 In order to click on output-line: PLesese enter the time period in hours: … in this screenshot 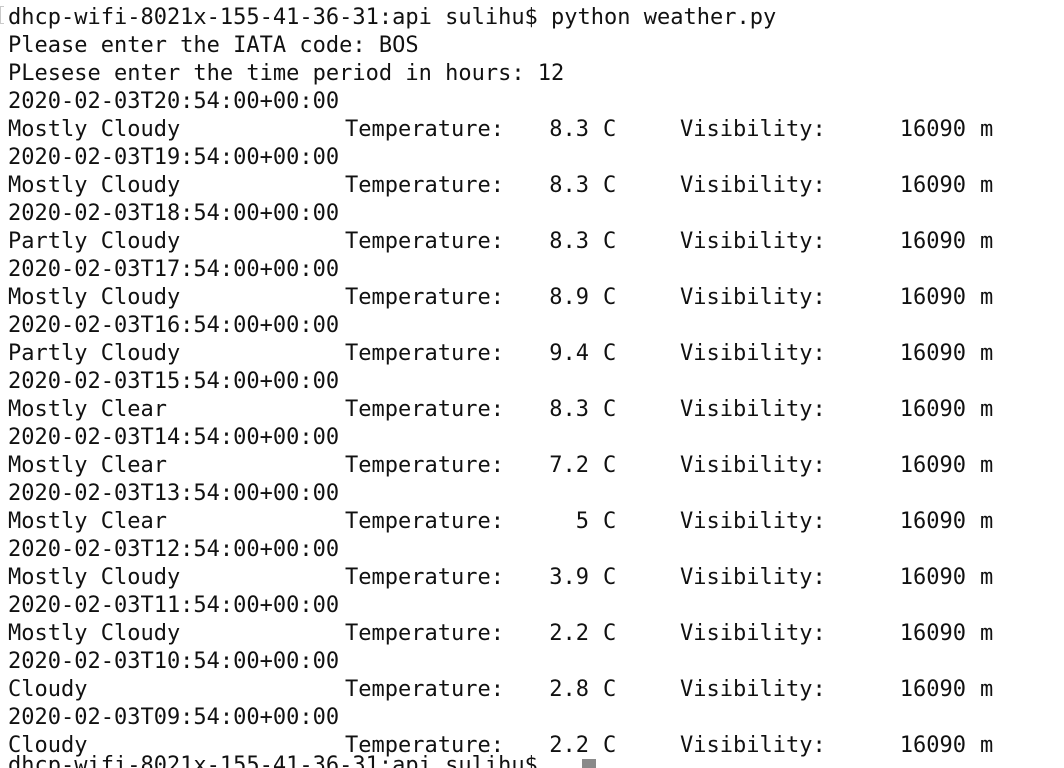, I will do `click(286, 73)`.